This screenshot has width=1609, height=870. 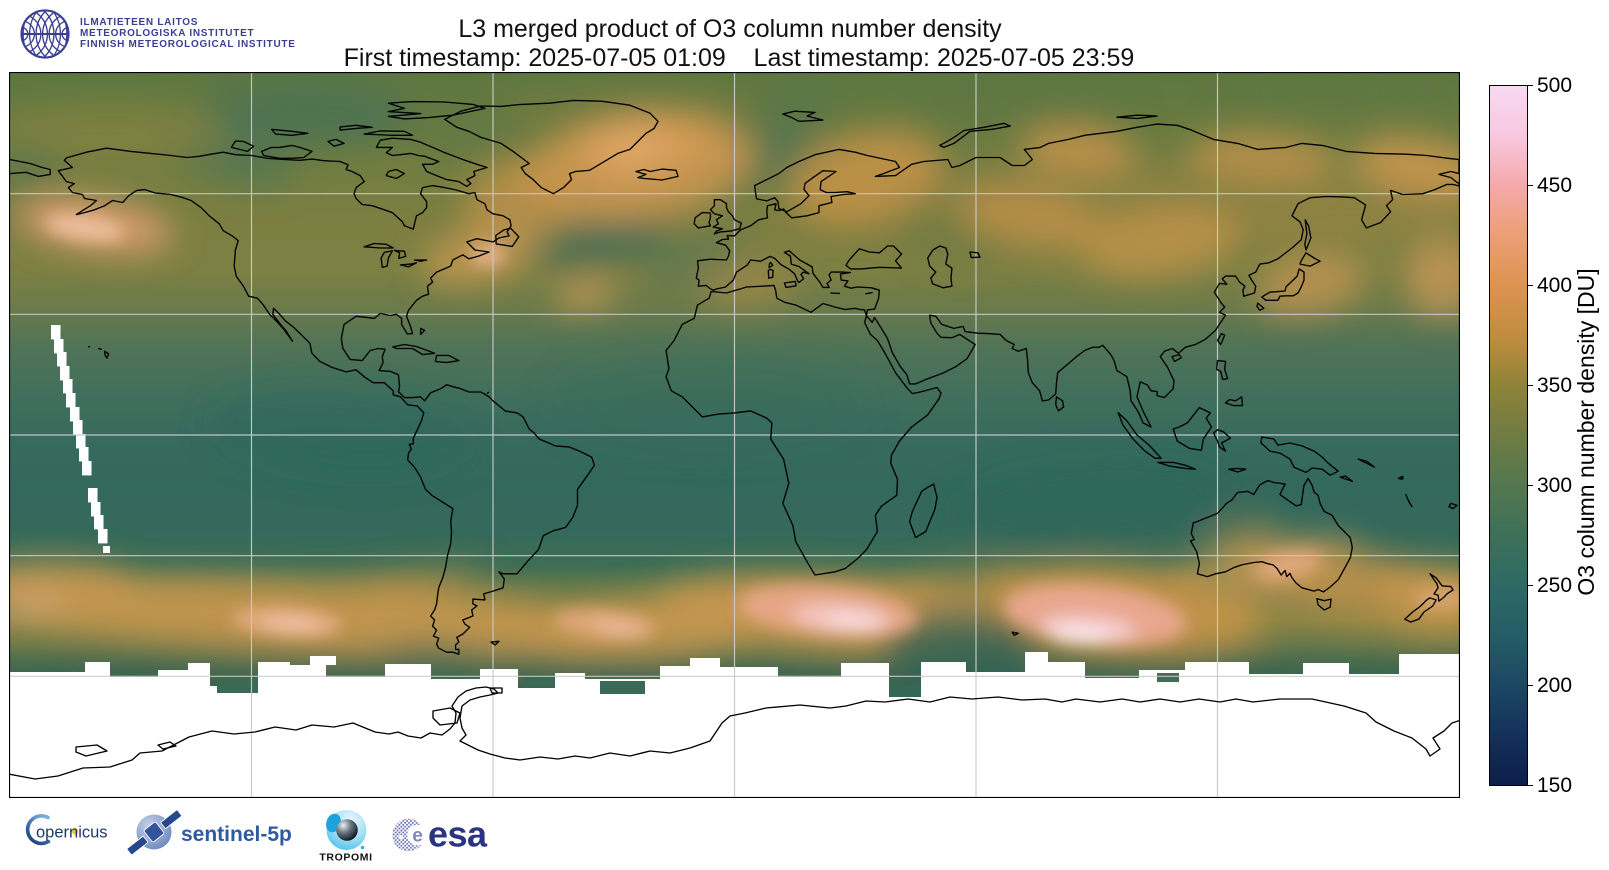 What do you see at coordinates (236, 834) in the screenshot?
I see `svg-text: sentinel-5p` at bounding box center [236, 834].